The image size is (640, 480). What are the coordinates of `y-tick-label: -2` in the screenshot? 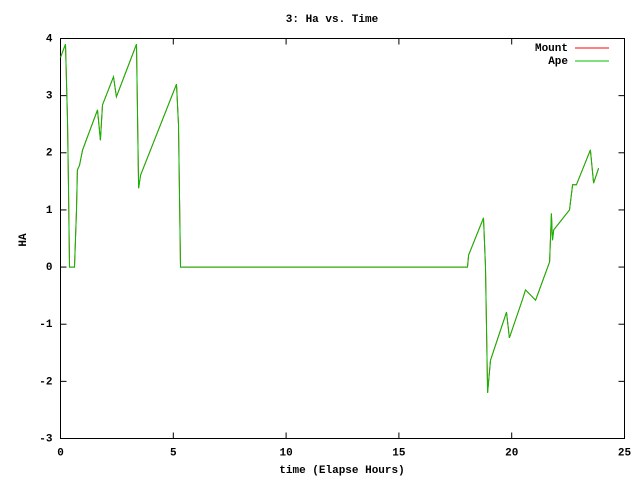 It's located at (45, 382).